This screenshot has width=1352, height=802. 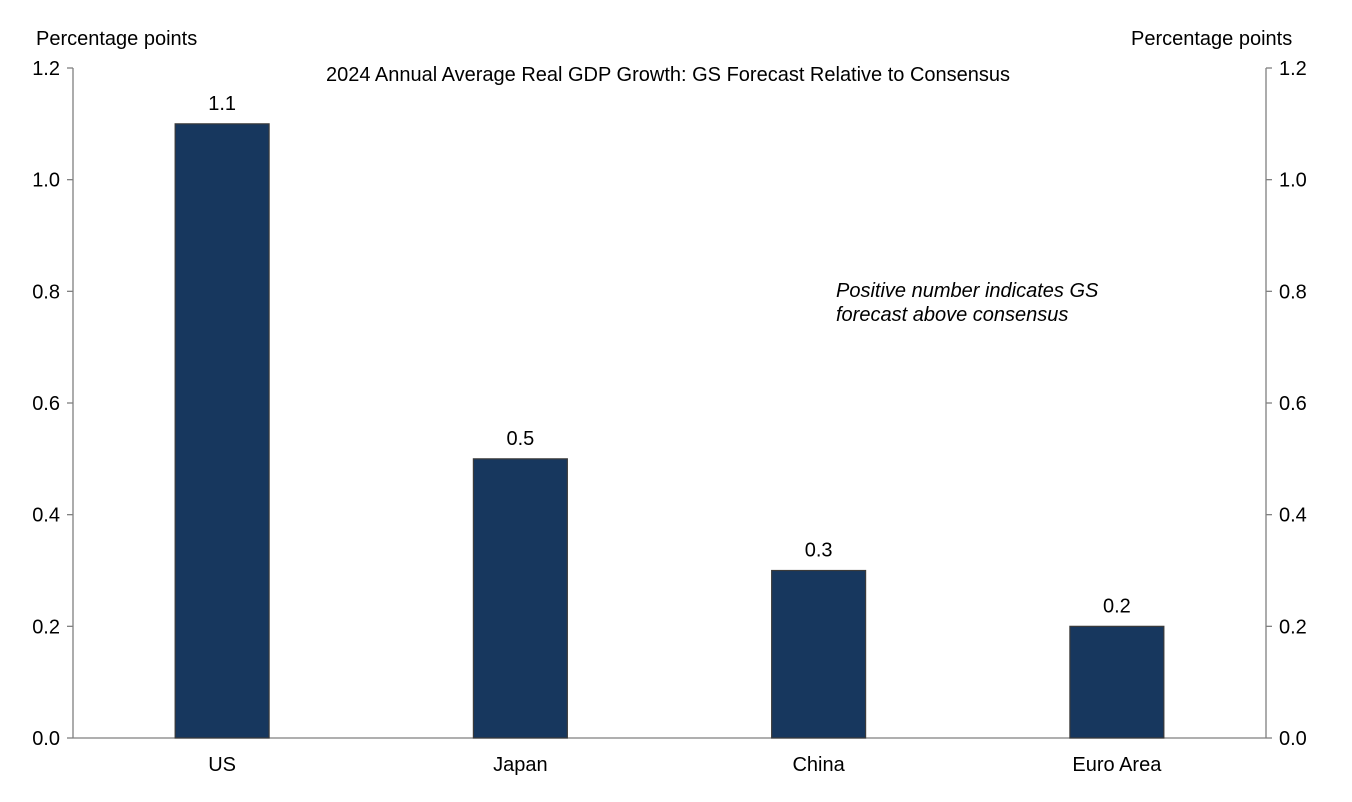 What do you see at coordinates (117, 39) in the screenshot?
I see `left-axis-unit-label: Percentage points` at bounding box center [117, 39].